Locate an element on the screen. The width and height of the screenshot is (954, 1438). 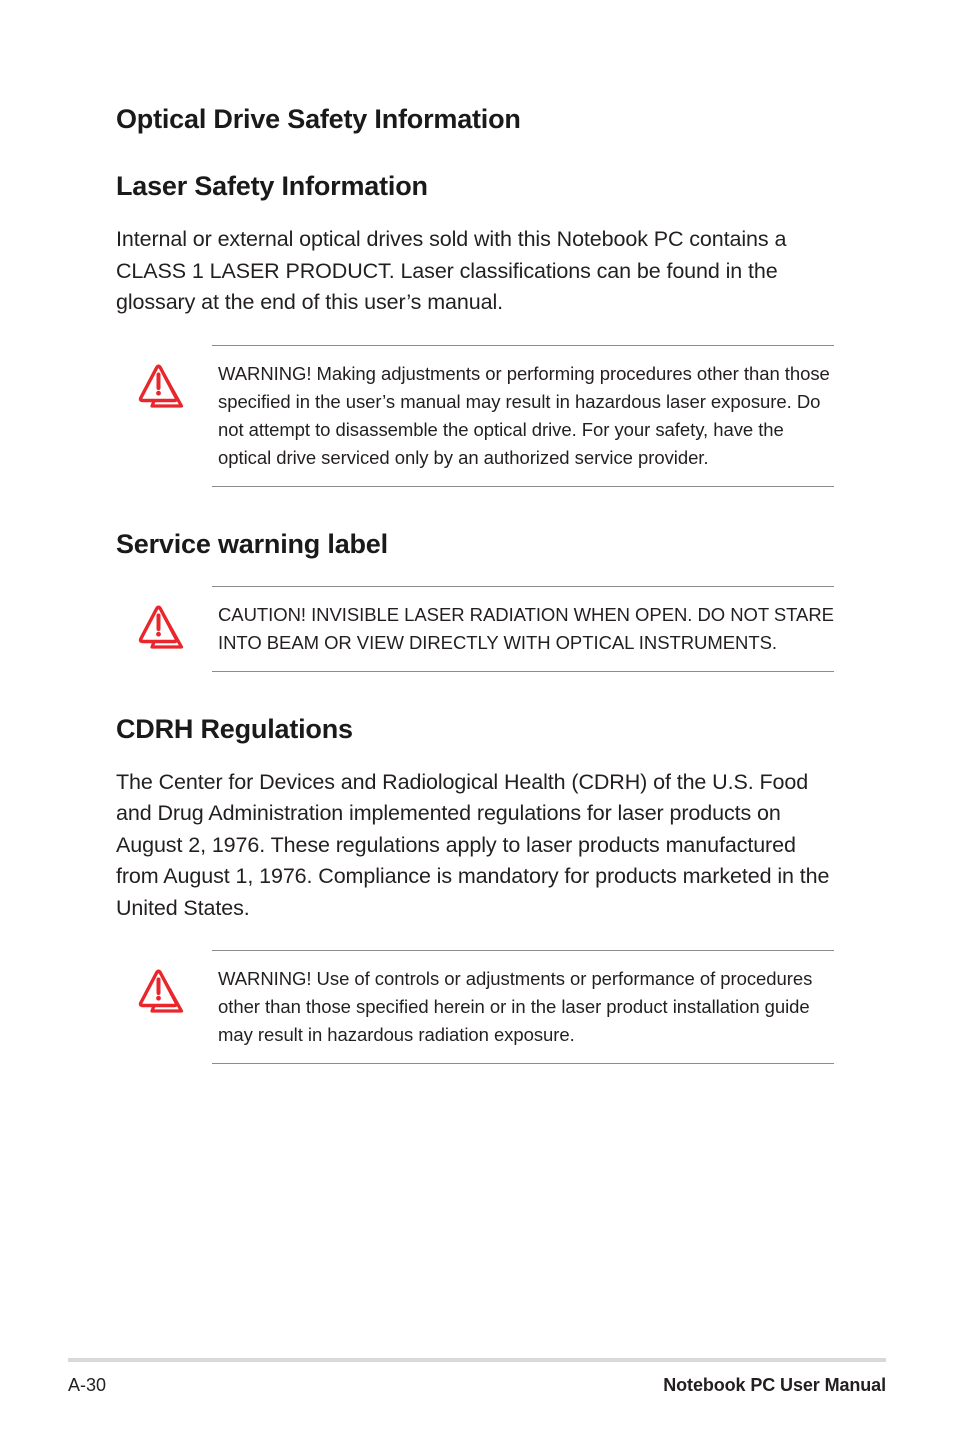
page-number: A-30 is located at coordinates (87, 1385).